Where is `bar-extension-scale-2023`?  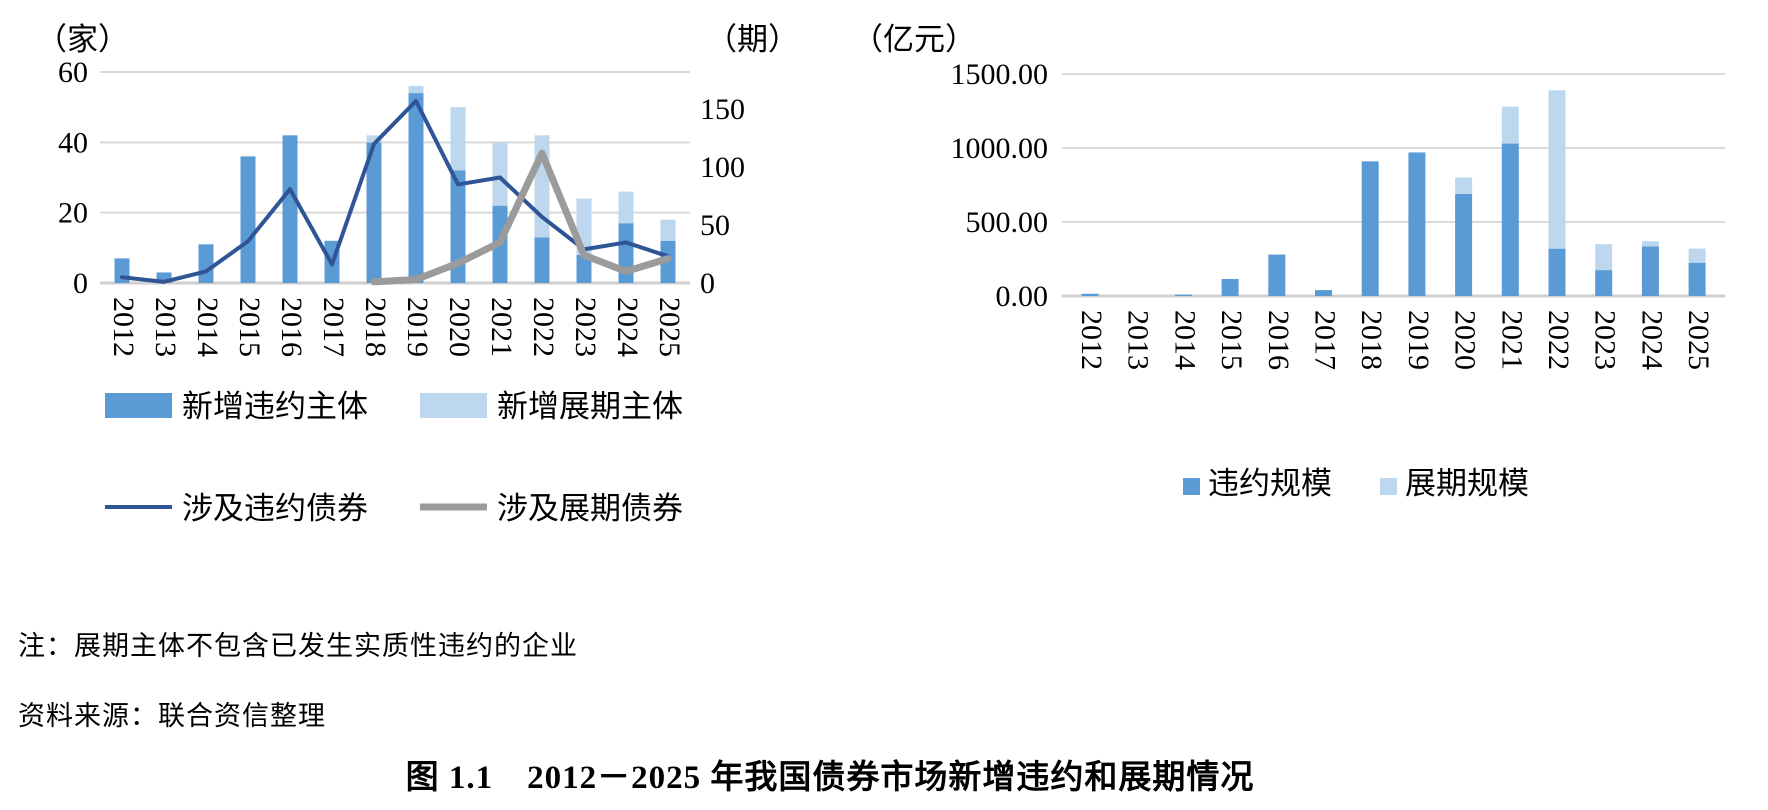
bar-extension-scale-2023 is located at coordinates (1604, 257).